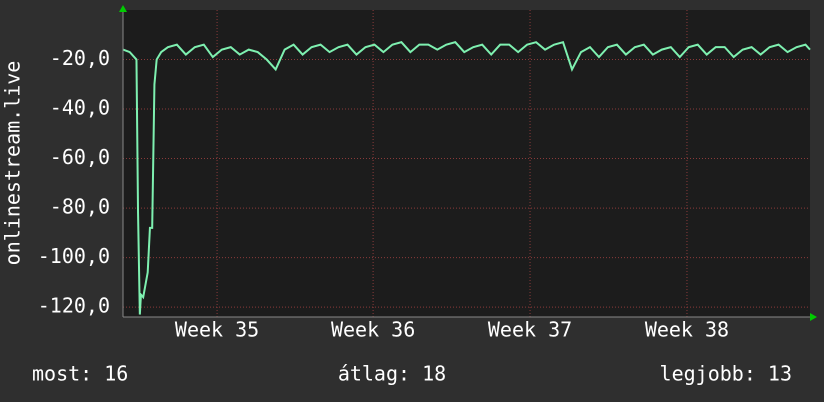  Describe the element at coordinates (373, 330) in the screenshot. I see `x-tick-label: Week 36` at that location.